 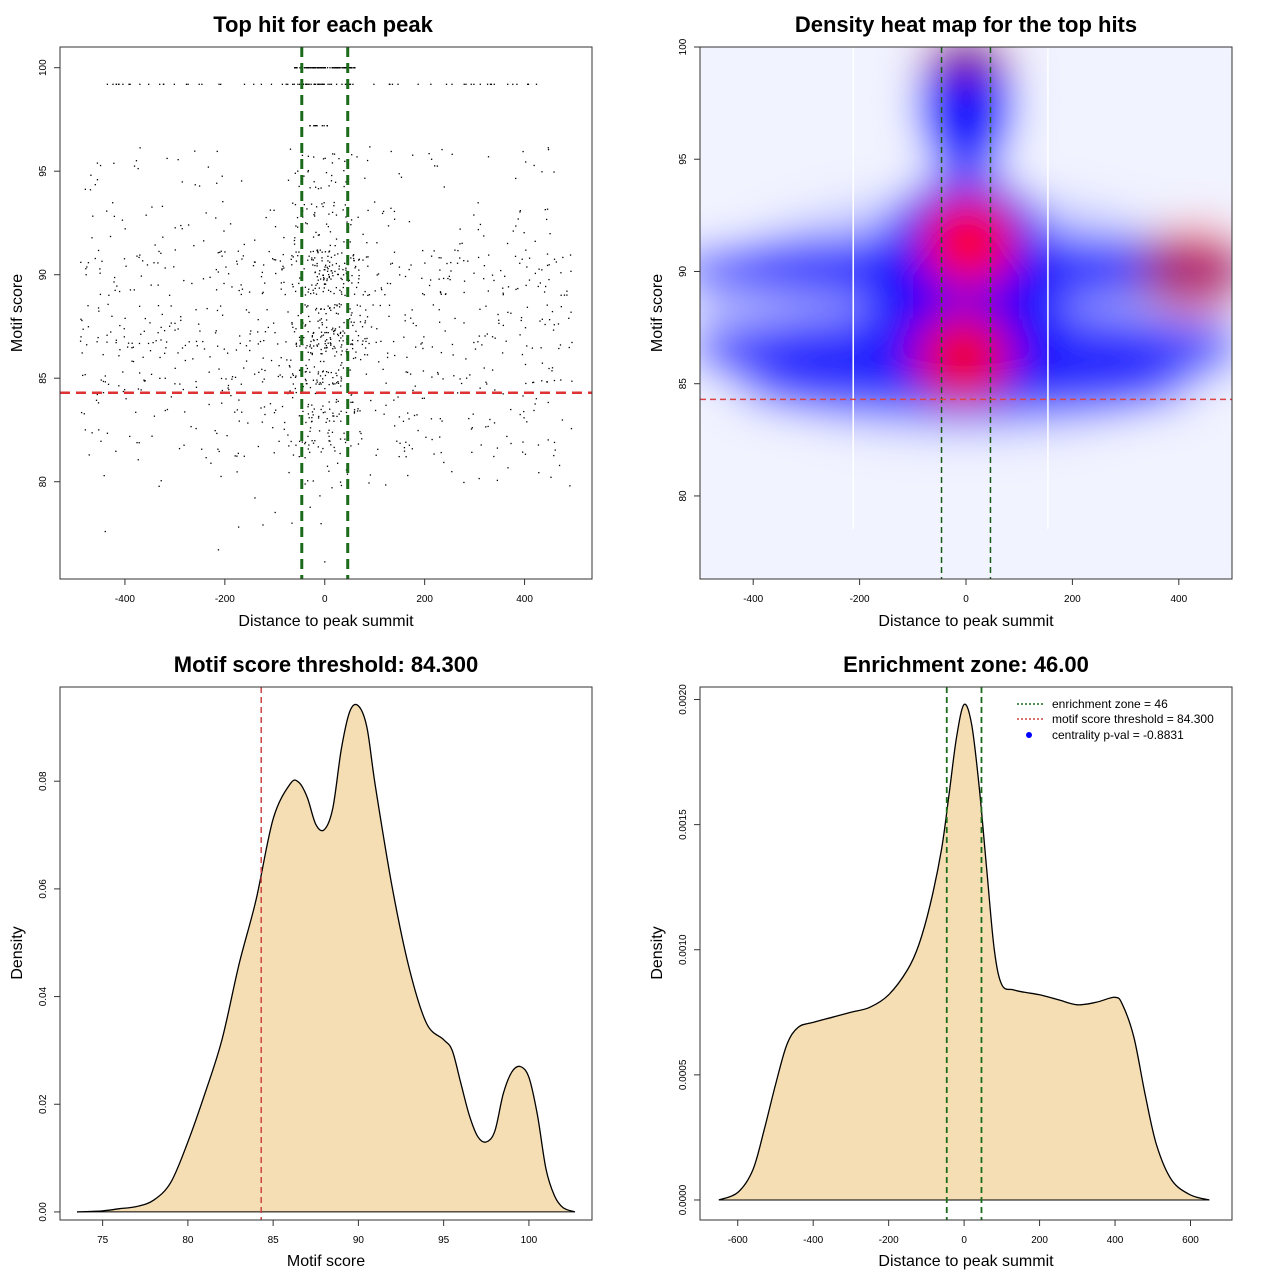 What do you see at coordinates (683, 699) in the screenshot?
I see `y-tick-label: 0.0020` at bounding box center [683, 699].